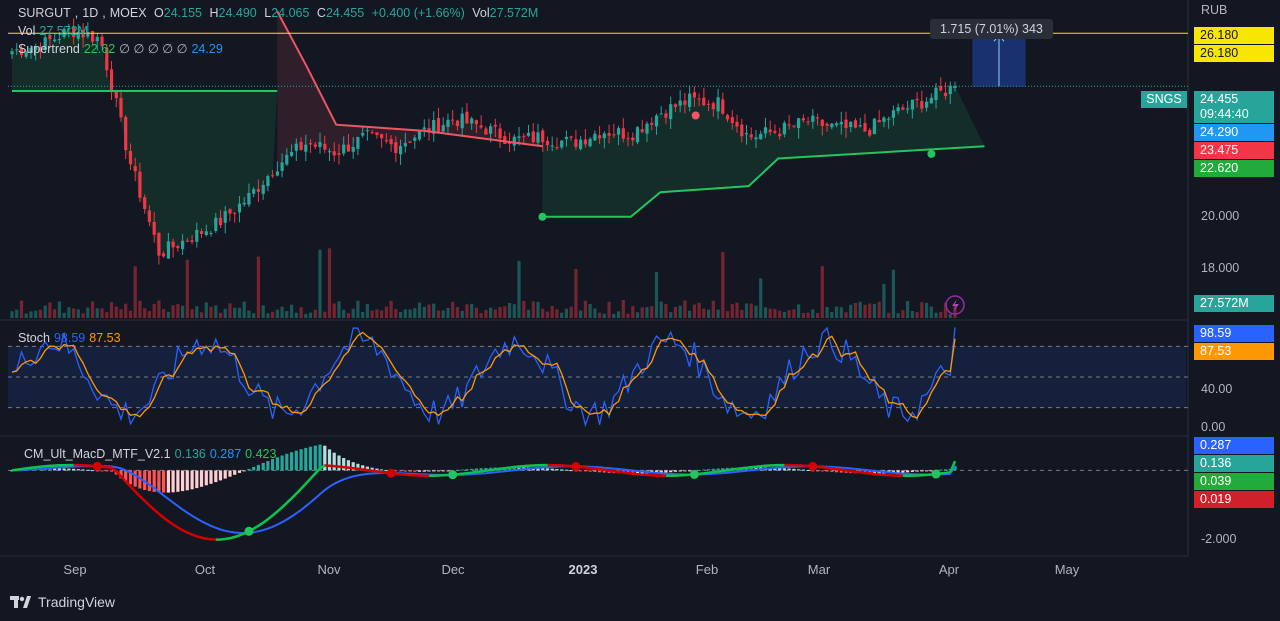 This screenshot has width=1280, height=621. Describe the element at coordinates (69, 338) in the screenshot. I see `stoch-legend: Stoch 98.59 87.53` at that location.